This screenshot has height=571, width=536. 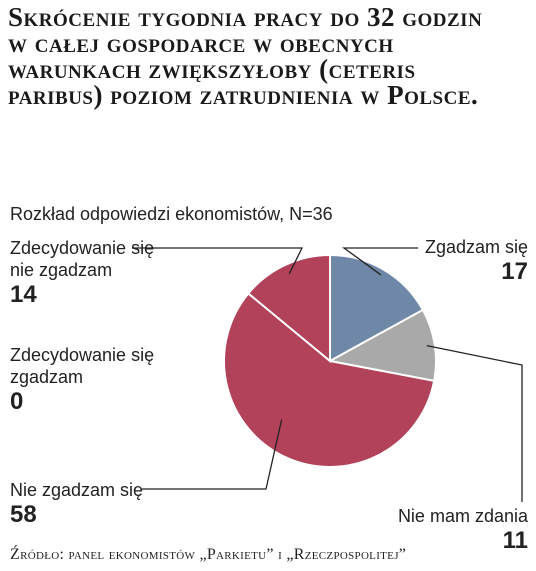 What do you see at coordinates (171, 214) in the screenshot?
I see `chart-subtitle: Rozkład odpowiedzi ekonomistów, N=36` at bounding box center [171, 214].